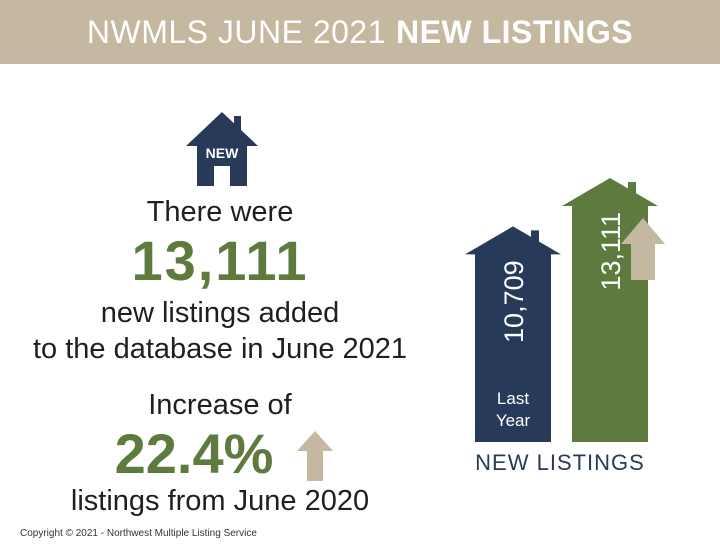  I want to click on database-text: to the database in June 2021, so click(220, 349).